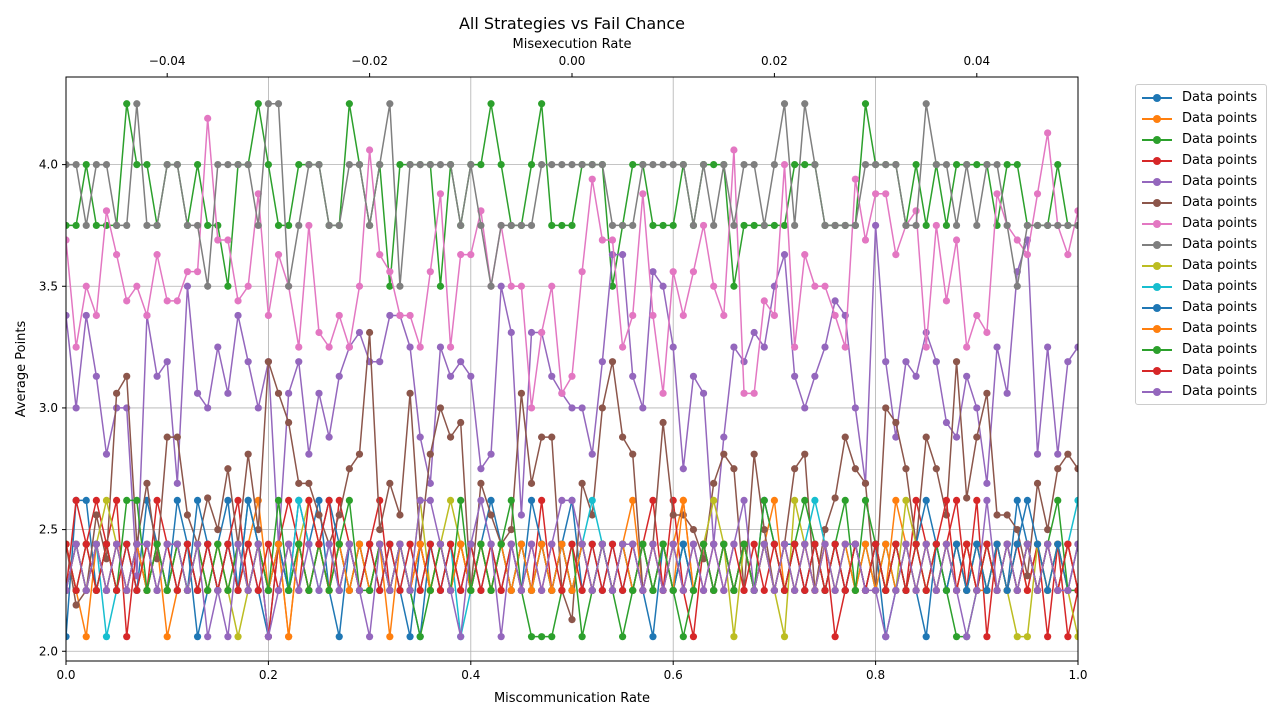 Image resolution: width=1280 pixels, height=719 pixels. Describe the element at coordinates (1157, 391) in the screenshot. I see `legend-swatch` at that location.